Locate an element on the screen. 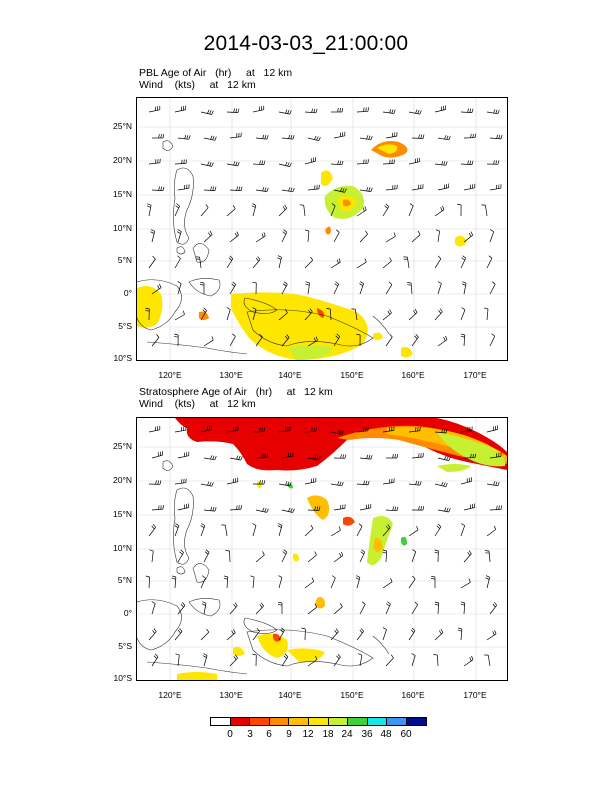 The height and width of the screenshot is (792, 612). colorbar-label: 6 is located at coordinates (269, 734).